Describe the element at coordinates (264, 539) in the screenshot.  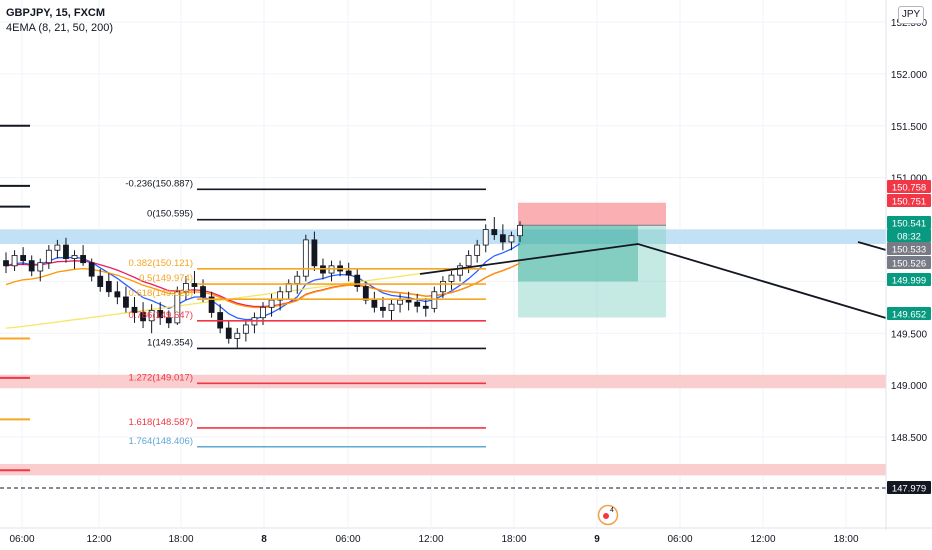
I see `time-tick-label: 8` at that location.